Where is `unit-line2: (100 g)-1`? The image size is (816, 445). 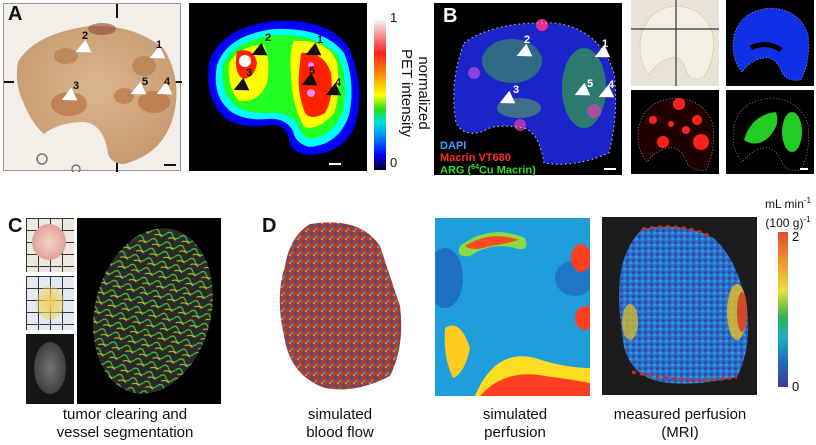 unit-line2: (100 g)-1 is located at coordinates (788, 221).